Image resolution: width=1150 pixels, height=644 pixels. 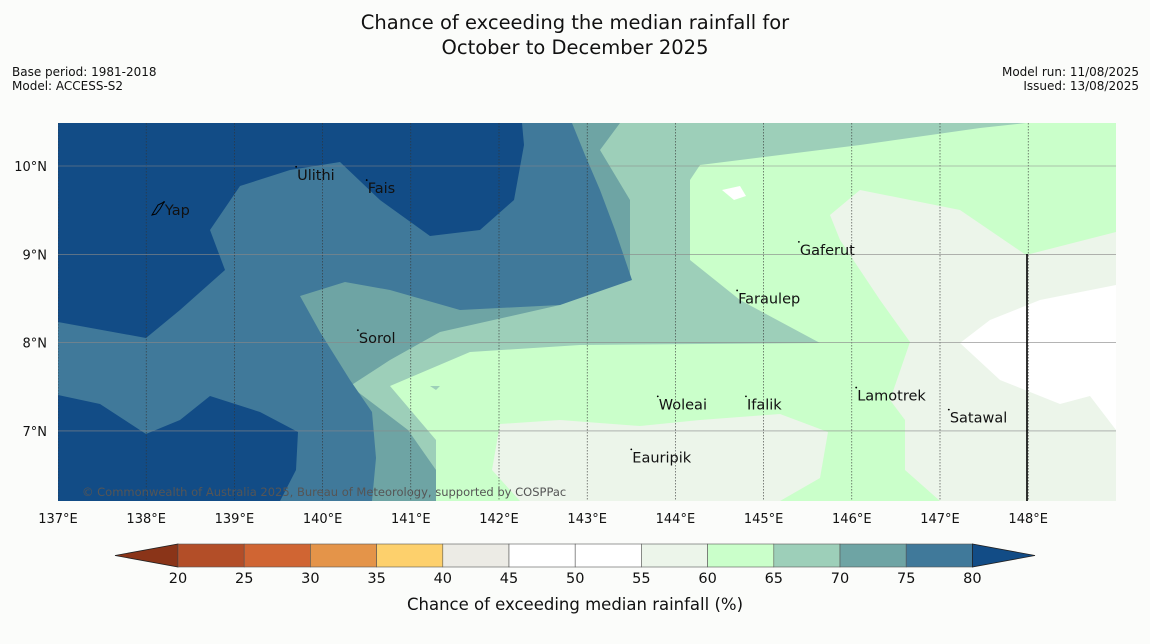 I want to click on colorbar-tick-label: 25, so click(x=244, y=579).